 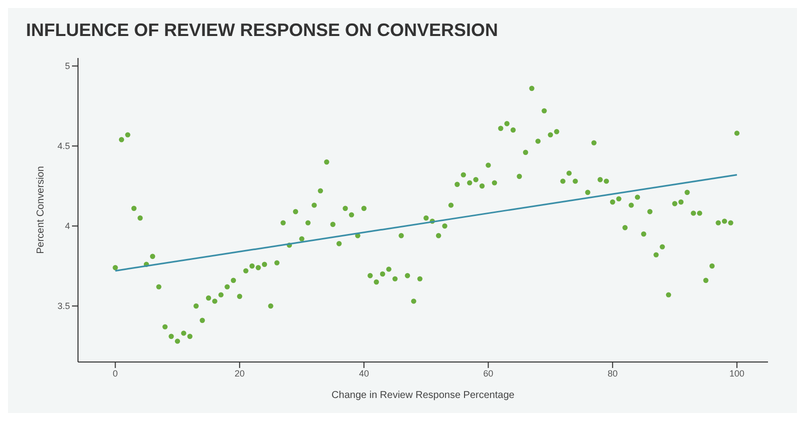 What do you see at coordinates (67, 66) in the screenshot?
I see `y-tick-label: 5` at bounding box center [67, 66].